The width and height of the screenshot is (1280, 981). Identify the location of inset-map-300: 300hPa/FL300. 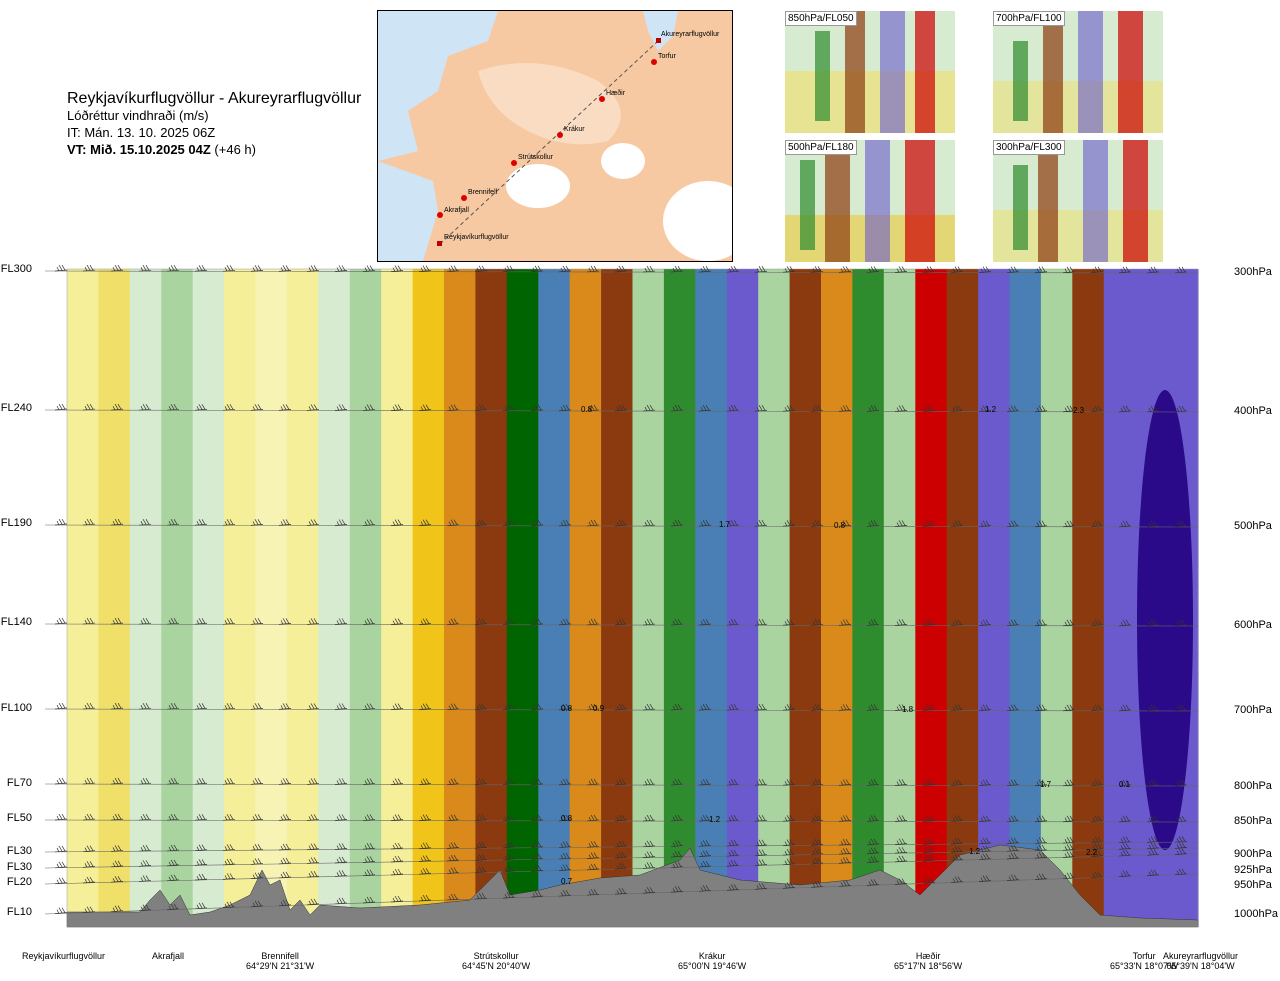
(1078, 201).